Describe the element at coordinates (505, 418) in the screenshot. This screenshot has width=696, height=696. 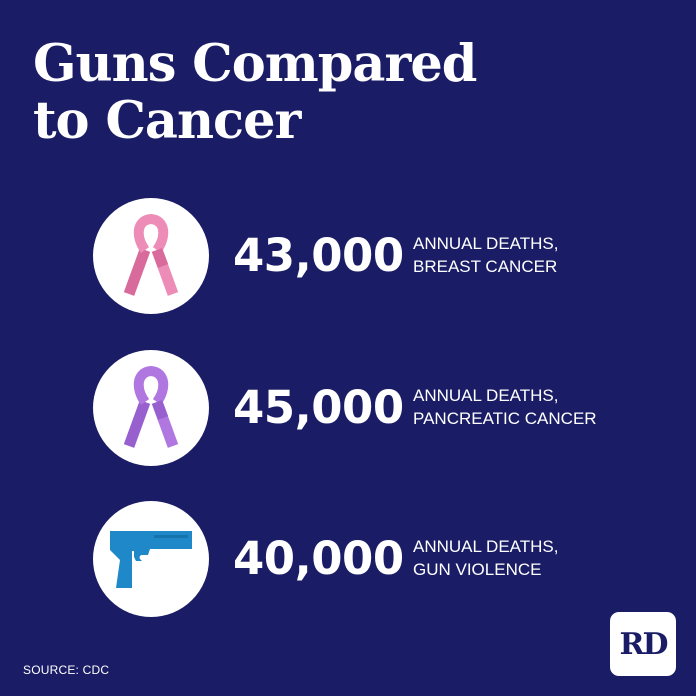
I see `stat-label-line-2: PANCREATIC CANCER` at that location.